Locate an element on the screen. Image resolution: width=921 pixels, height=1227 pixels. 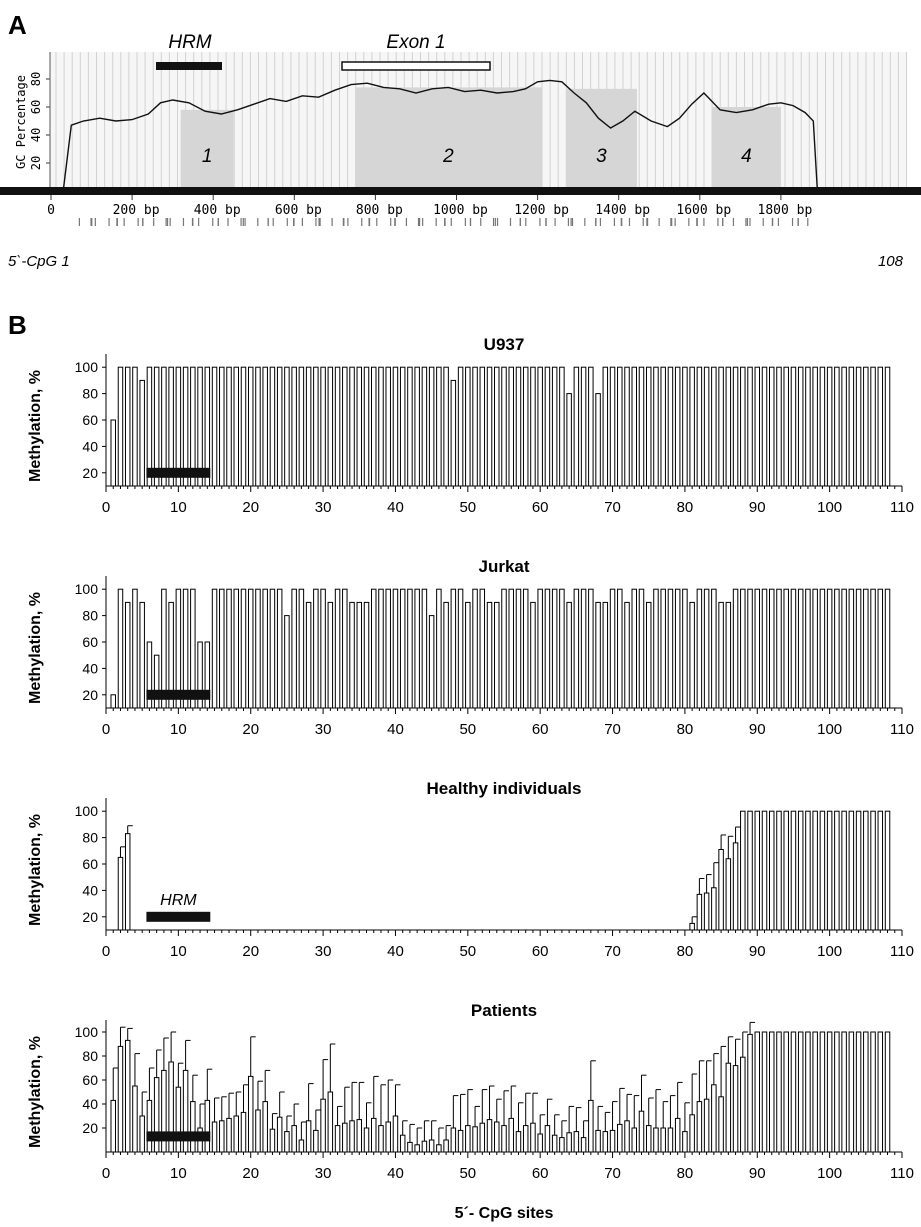
gc-x-tick-label: 1000 bp is located at coordinates (460, 210).